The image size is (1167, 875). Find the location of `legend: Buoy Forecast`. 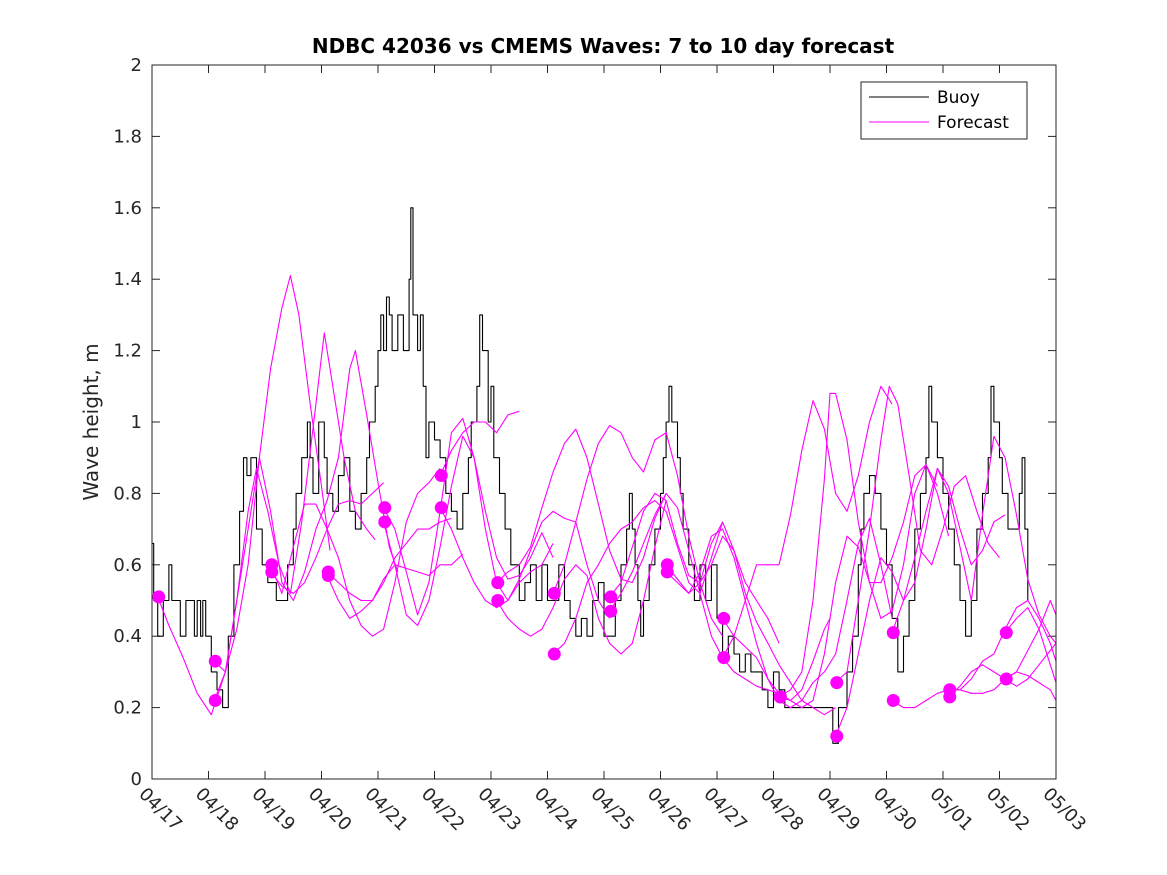

legend: Buoy Forecast is located at coordinates (944, 110).